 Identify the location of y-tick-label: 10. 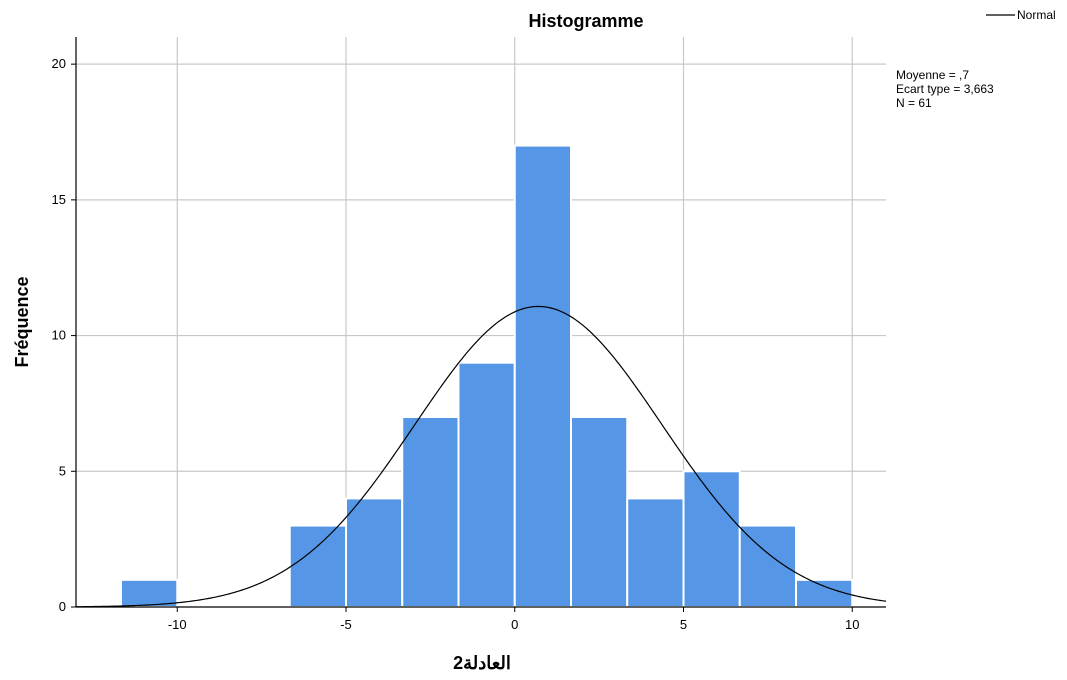
(59, 335).